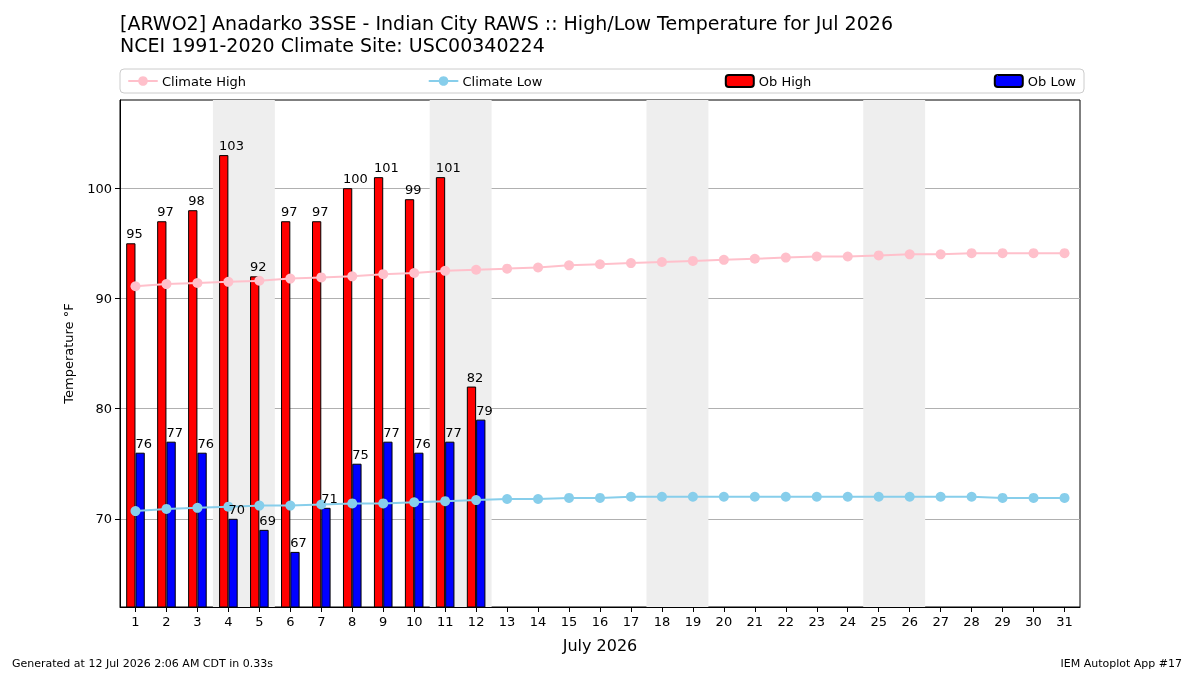 This screenshot has height=675, width=1200. What do you see at coordinates (724, 621) in the screenshot?
I see `x-tick-label: 20` at bounding box center [724, 621].